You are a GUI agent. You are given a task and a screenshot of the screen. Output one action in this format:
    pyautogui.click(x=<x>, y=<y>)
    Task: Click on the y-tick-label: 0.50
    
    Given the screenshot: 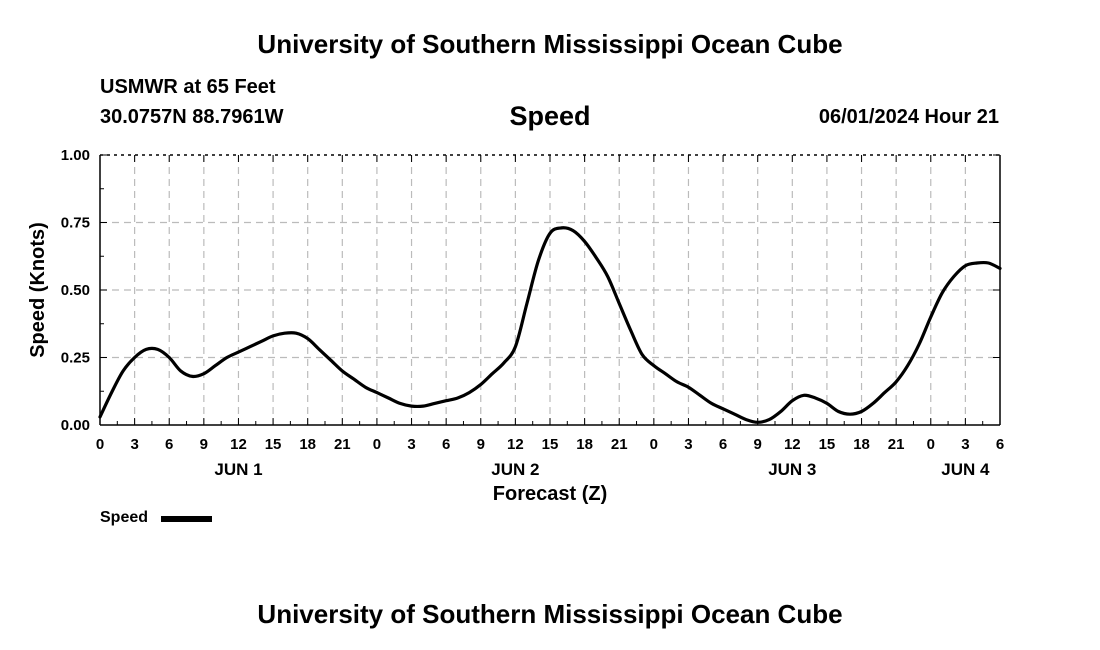 What is the action you would take?
    pyautogui.click(x=75, y=290)
    